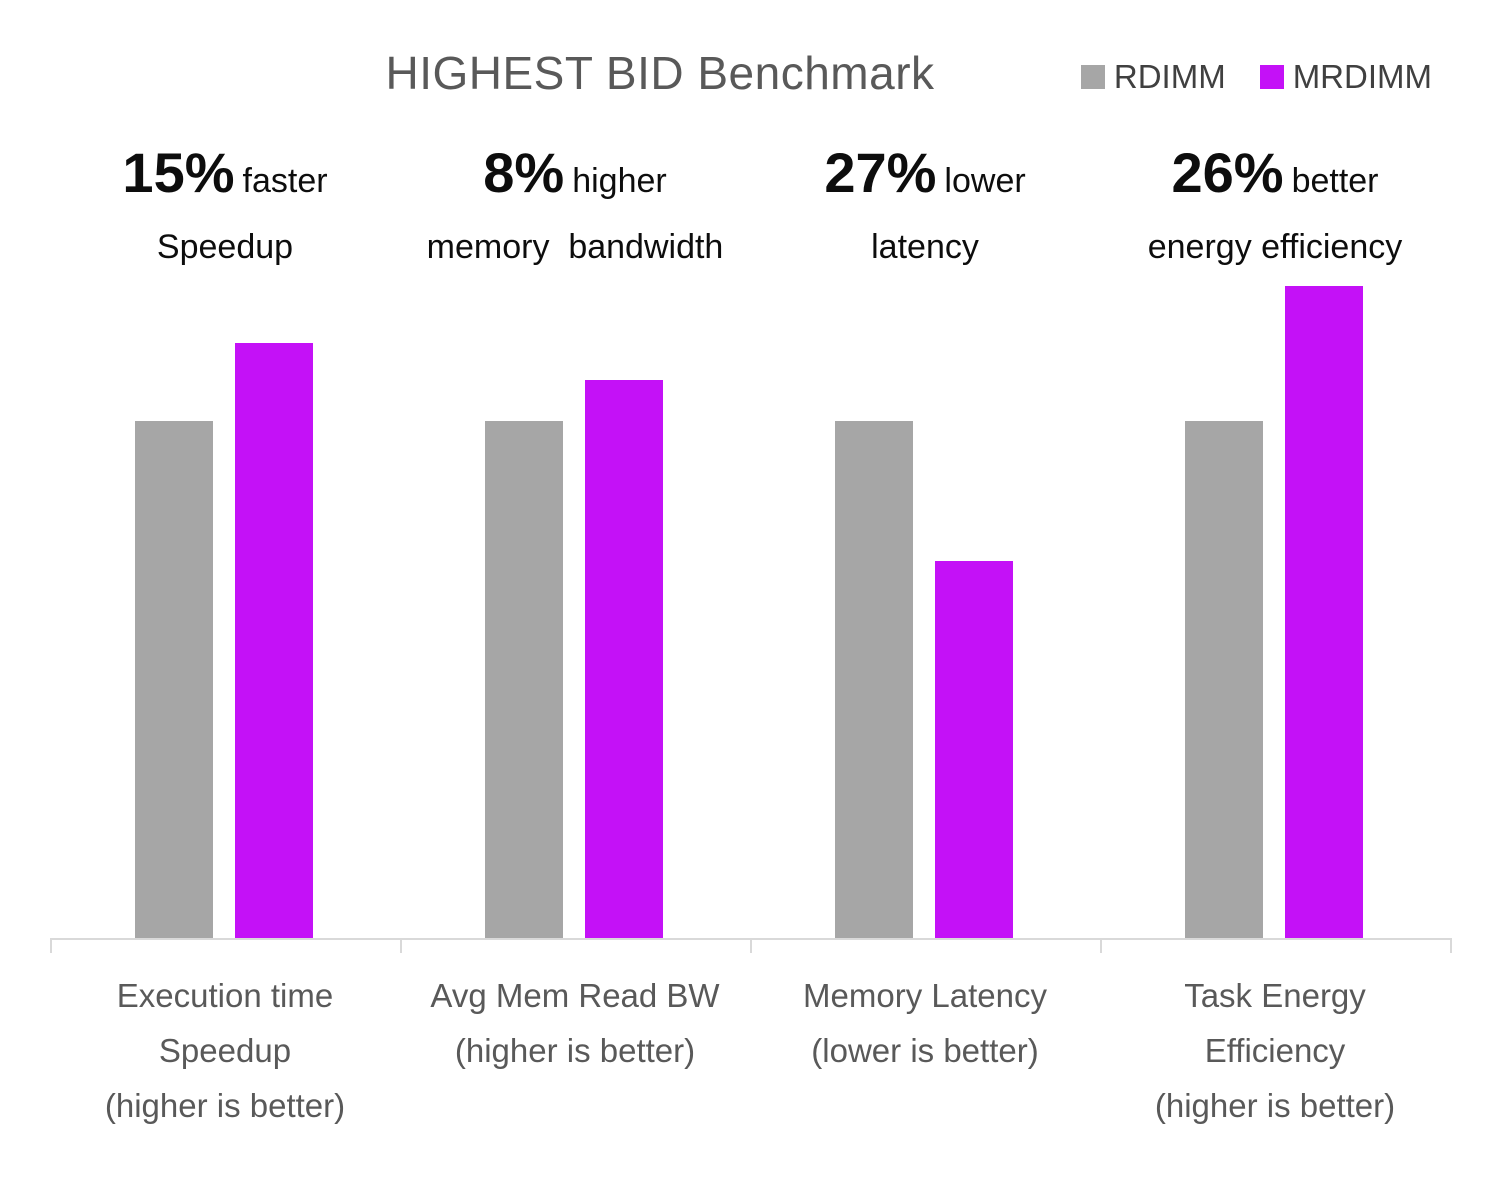 The width and height of the screenshot is (1500, 1180). Describe the element at coordinates (1335, 181) in the screenshot. I see `annotation-qualifier: better` at that location.